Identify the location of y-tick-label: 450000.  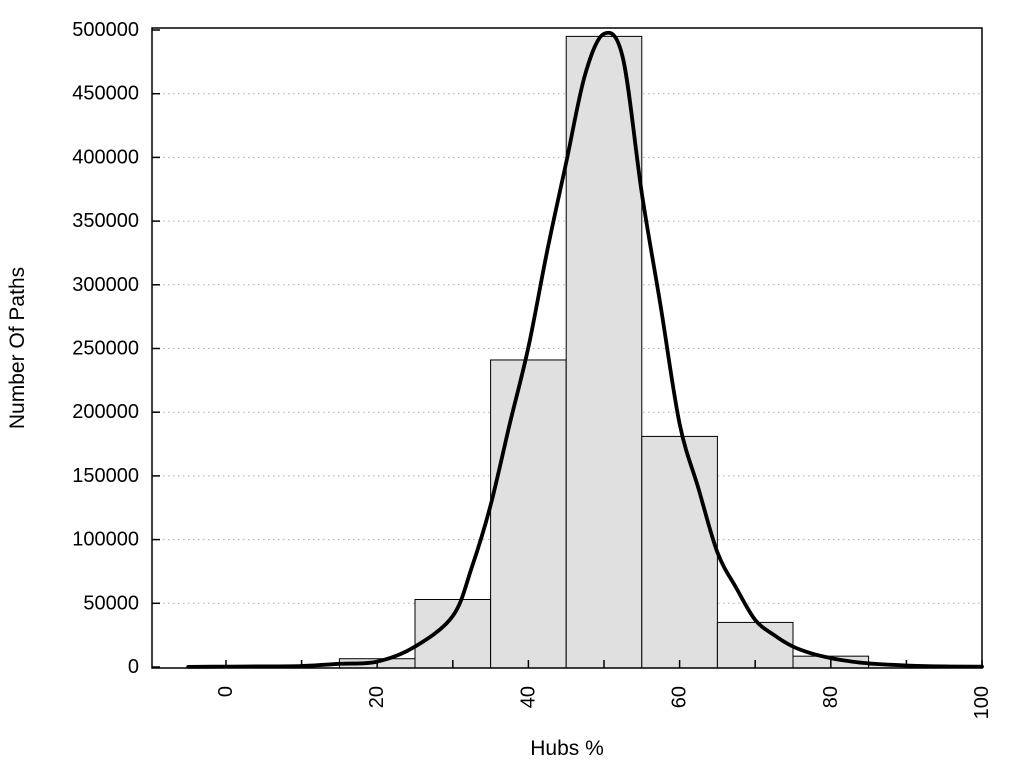
(105, 94).